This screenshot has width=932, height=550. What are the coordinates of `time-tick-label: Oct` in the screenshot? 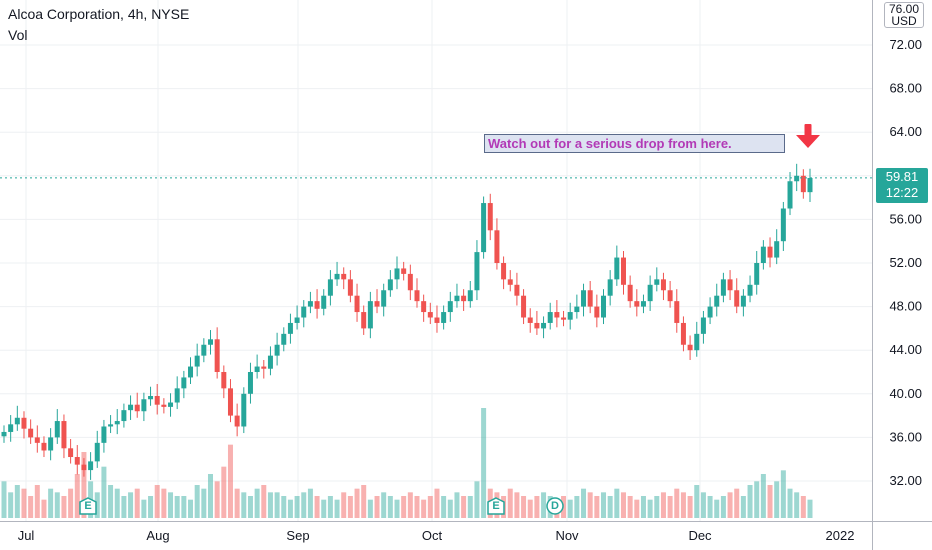 It's located at (432, 535).